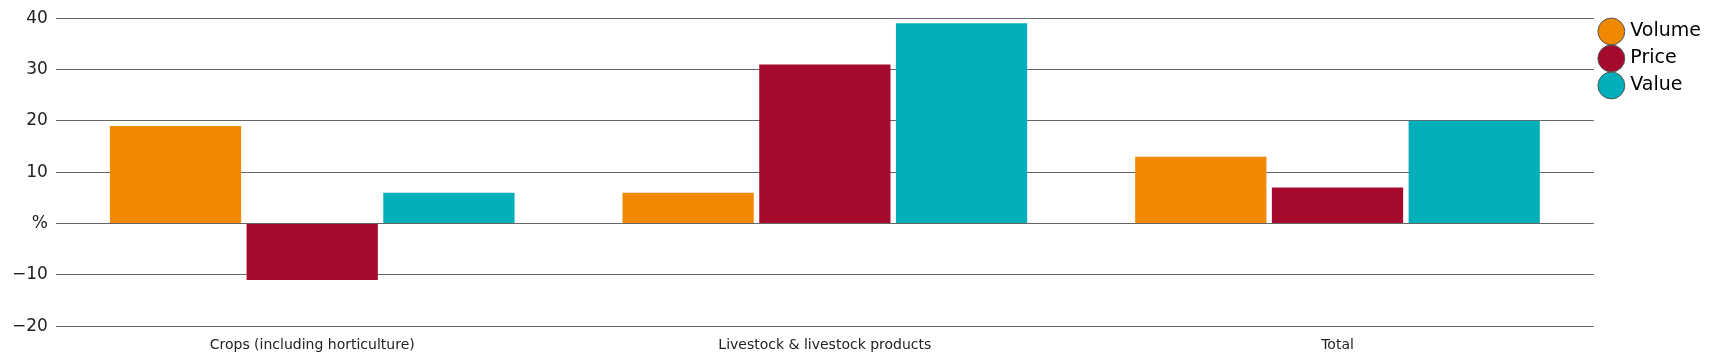 This screenshot has width=1721, height=361. Describe the element at coordinates (312, 344) in the screenshot. I see `x-tick-label: Crops (including horticulture)` at that location.